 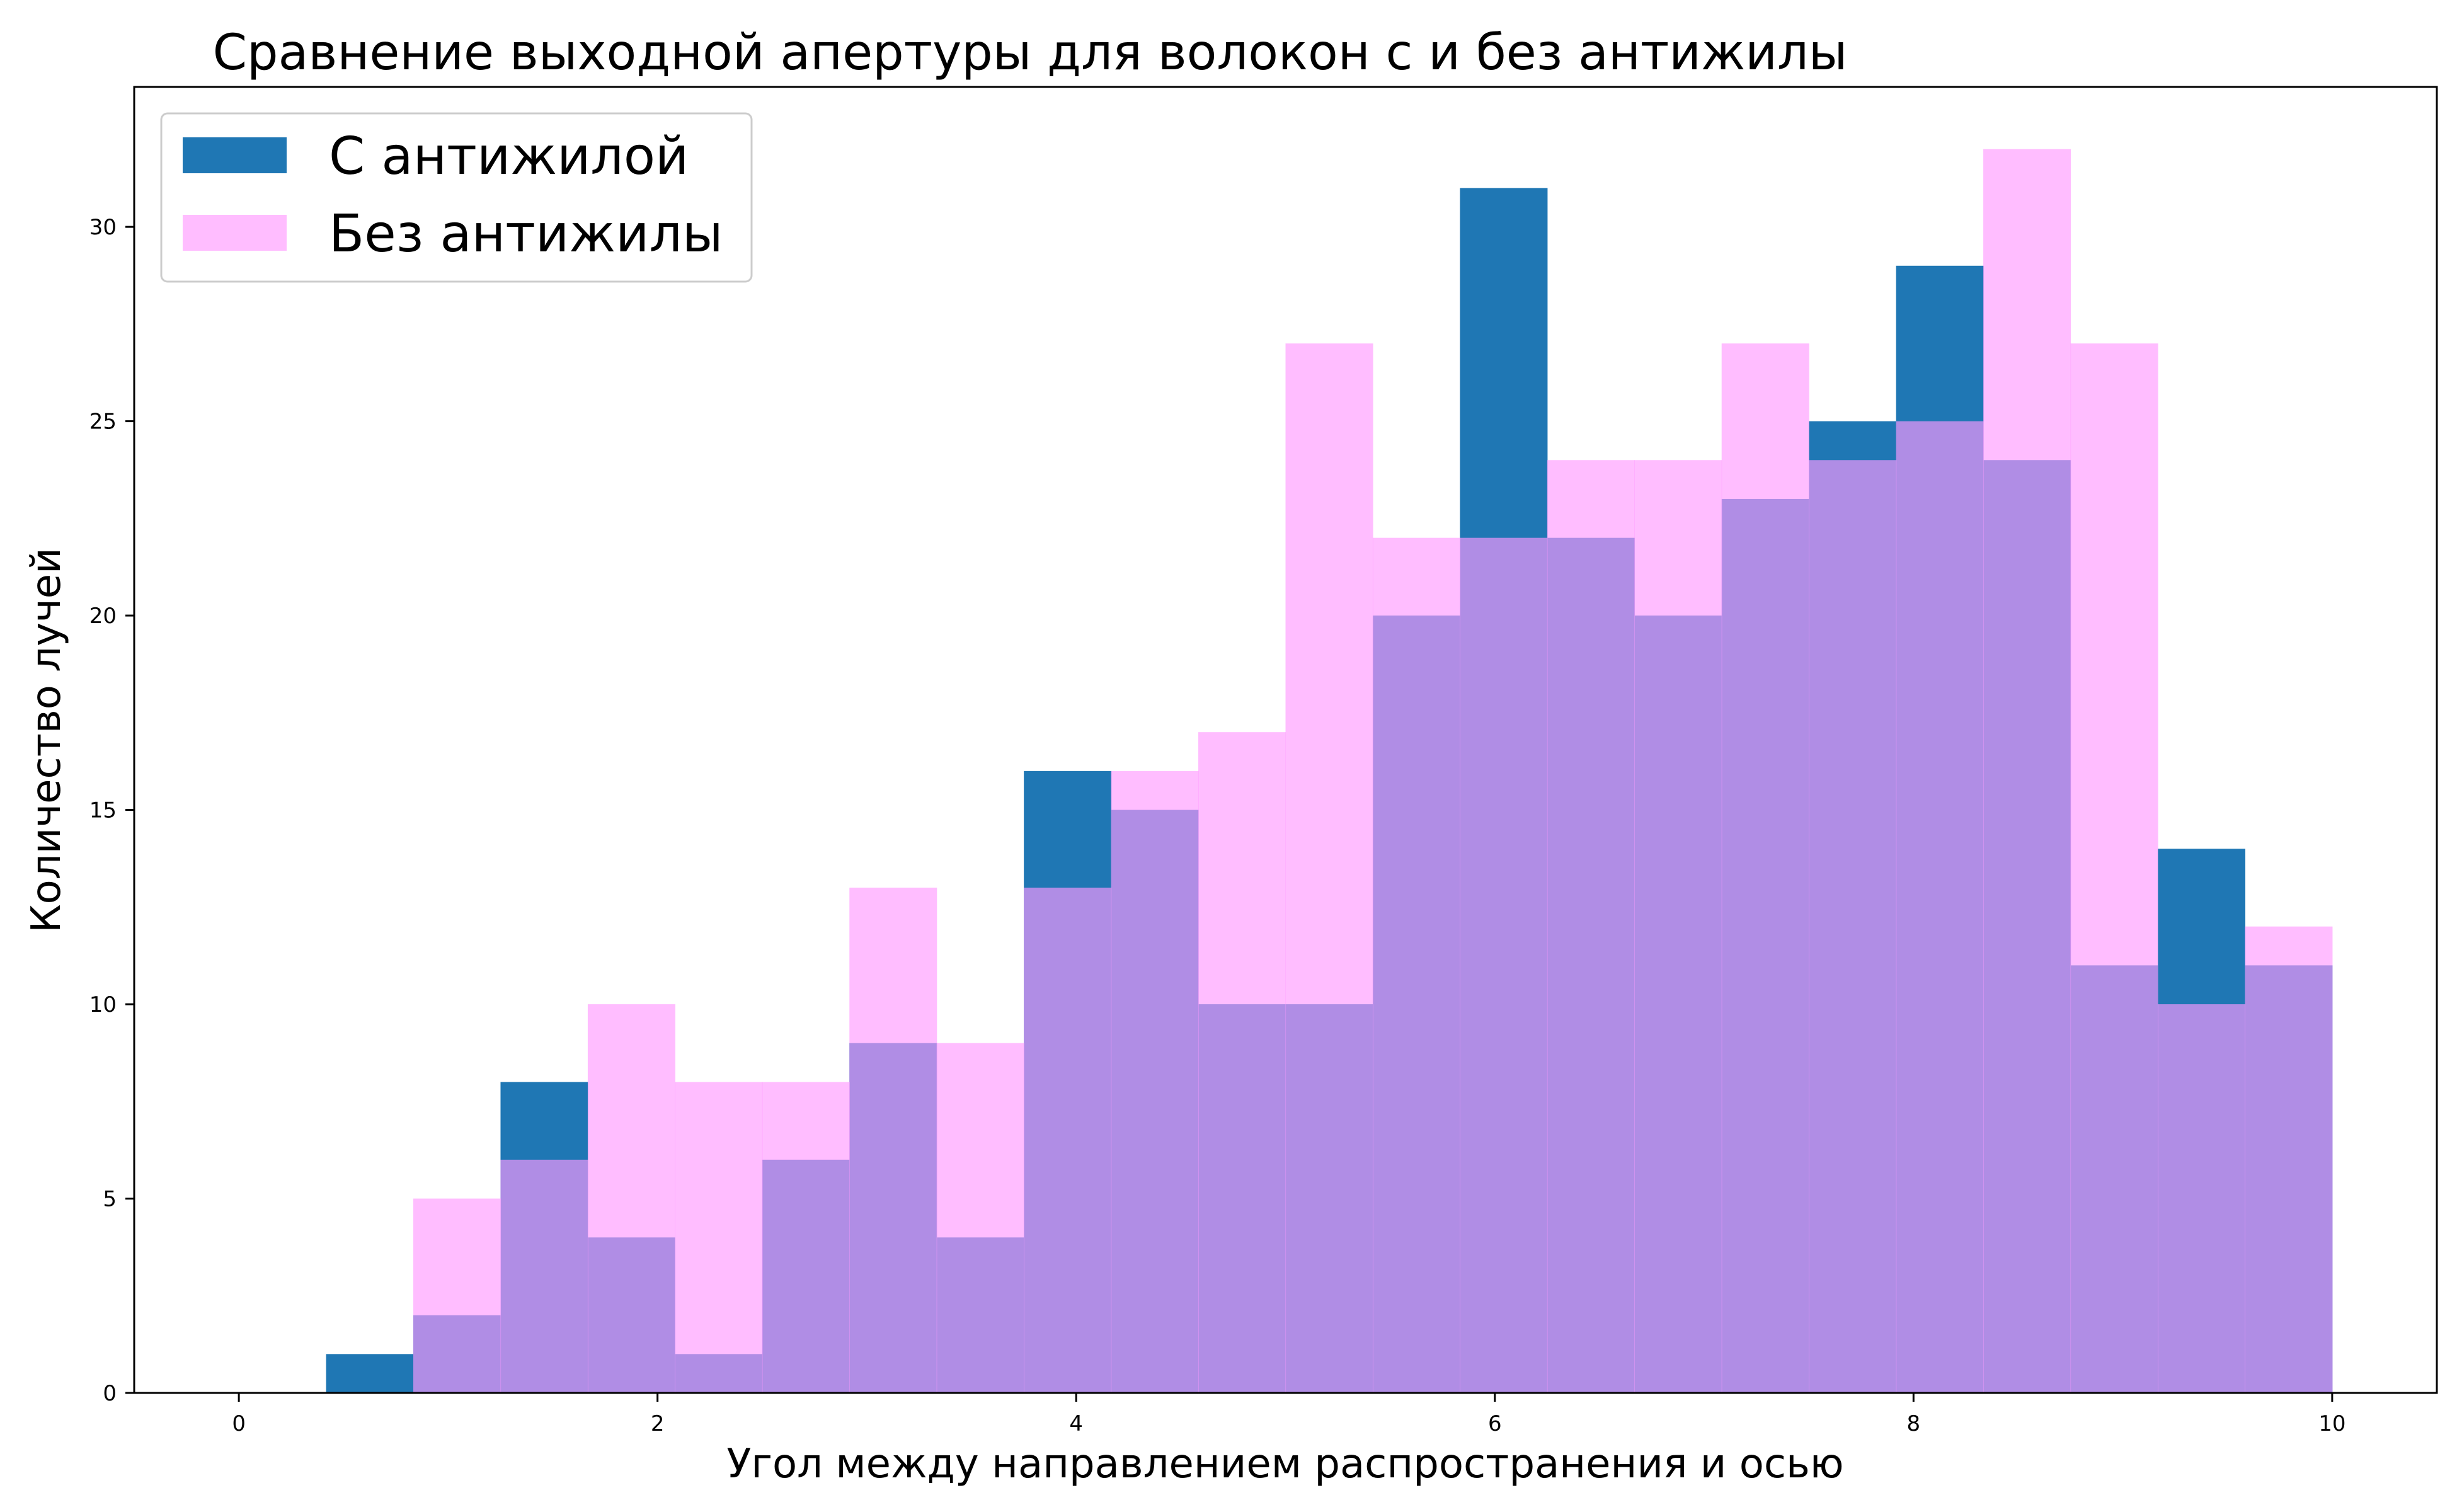 What do you see at coordinates (658, 1423) in the screenshot?
I see `x-tick-label: 2` at bounding box center [658, 1423].